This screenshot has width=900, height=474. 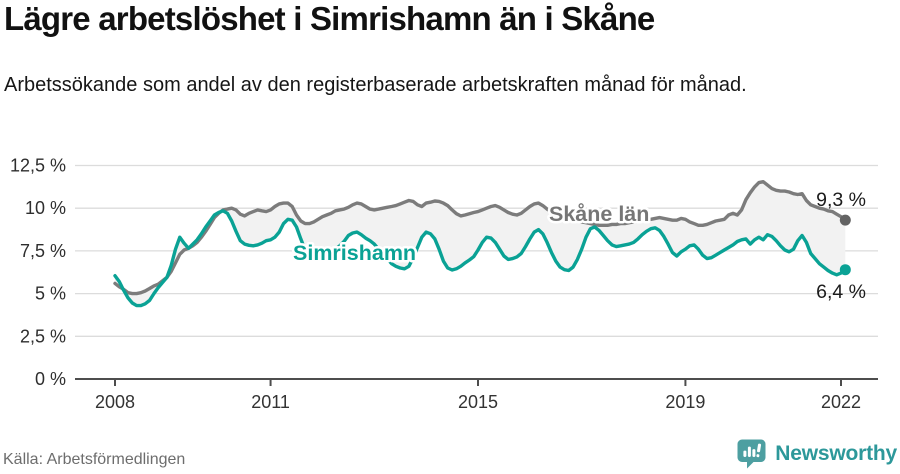 I want to click on series-label-simrishamn: Simrishamn, so click(x=354, y=253).